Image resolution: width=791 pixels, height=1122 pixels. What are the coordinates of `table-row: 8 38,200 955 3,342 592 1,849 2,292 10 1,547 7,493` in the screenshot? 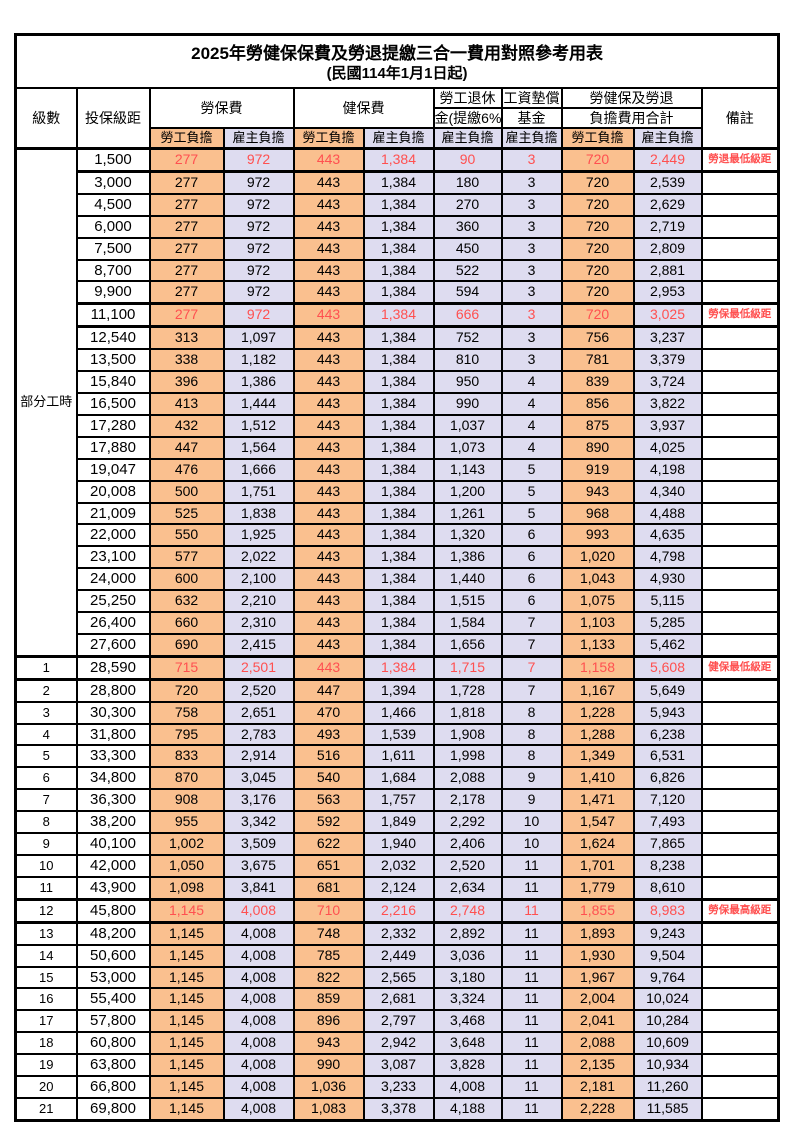 It's located at (397, 822).